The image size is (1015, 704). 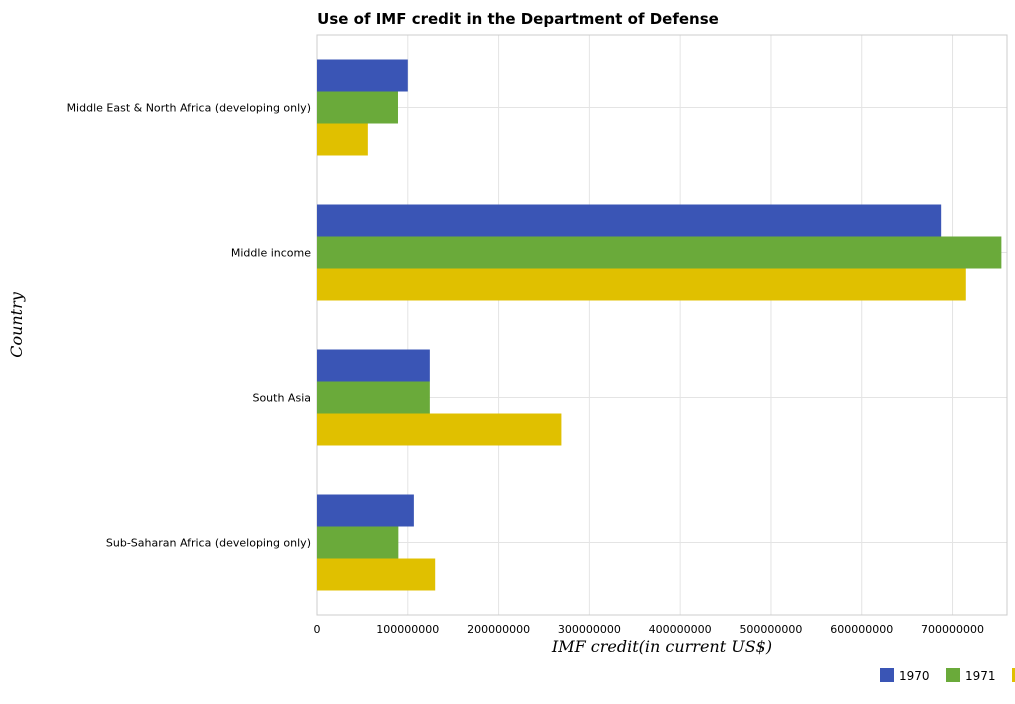 What do you see at coordinates (1013, 675) in the screenshot?
I see `legend-swatch-1972` at bounding box center [1013, 675].